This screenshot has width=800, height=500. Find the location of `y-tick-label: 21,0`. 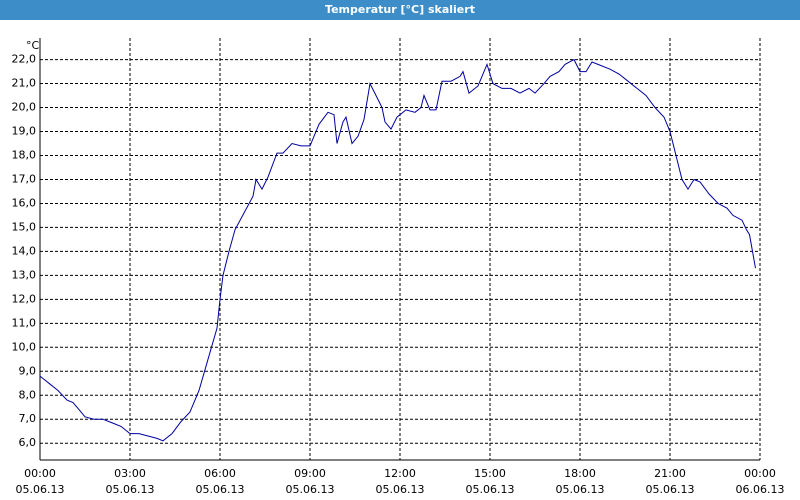

y-tick-label: 21,0 is located at coordinates (24, 83).